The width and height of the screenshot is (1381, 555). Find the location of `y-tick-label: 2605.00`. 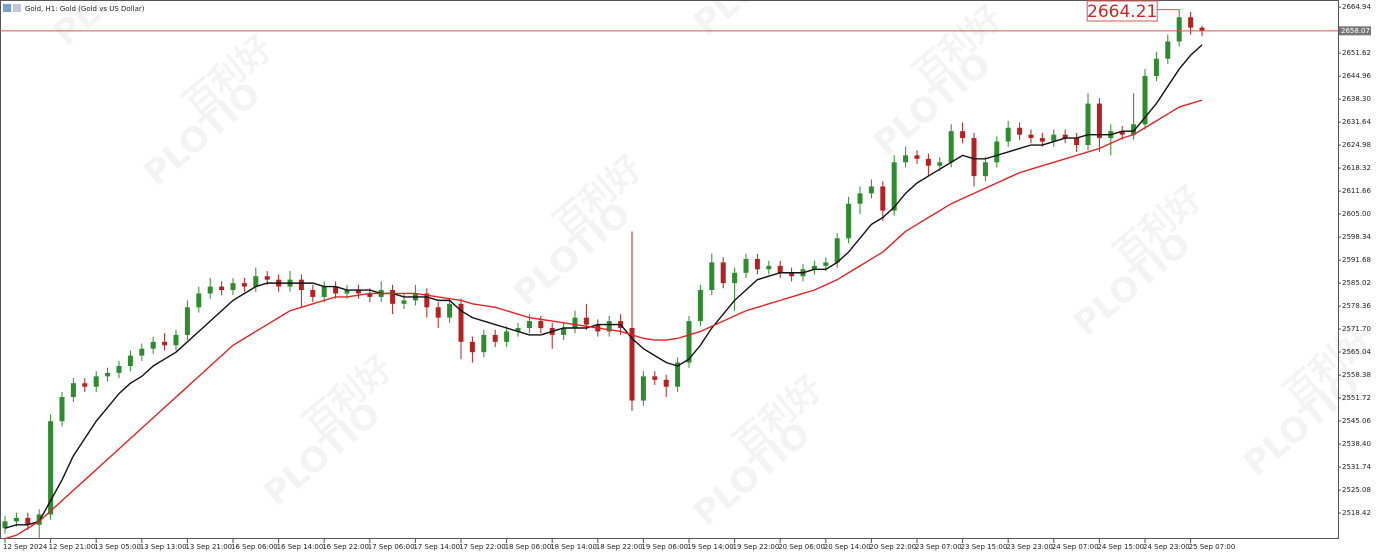

y-tick-label: 2605.00 is located at coordinates (1356, 214).